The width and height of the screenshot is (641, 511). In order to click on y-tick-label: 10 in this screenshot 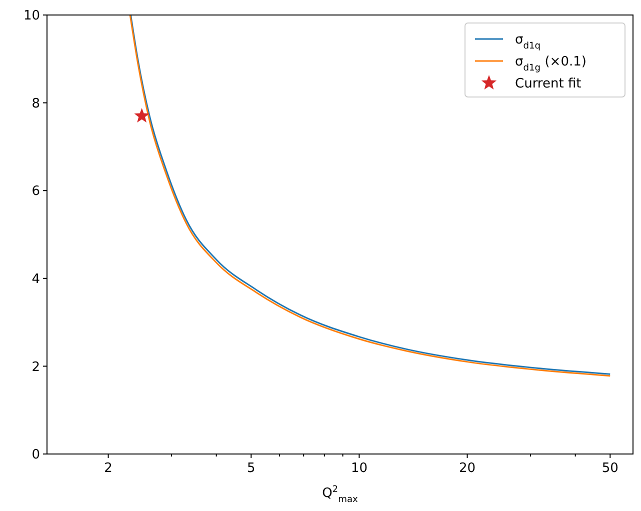, I will do `click(31, 16)`.